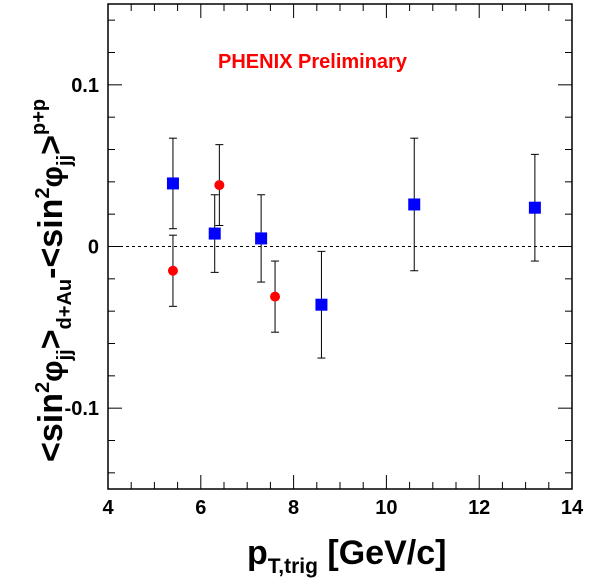 This screenshot has height=587, width=592. I want to click on x-tick-label: 12, so click(479, 508).